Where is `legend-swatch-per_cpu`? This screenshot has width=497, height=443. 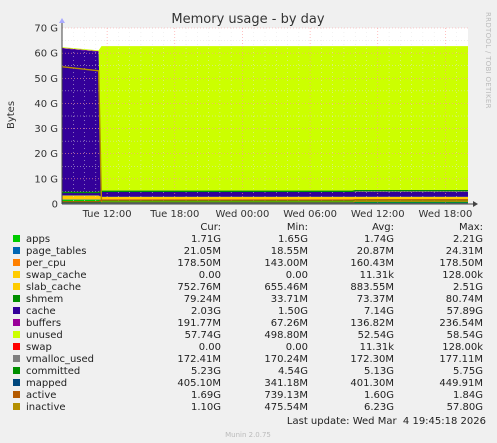 legend-swatch-per_cpu is located at coordinates (16, 262).